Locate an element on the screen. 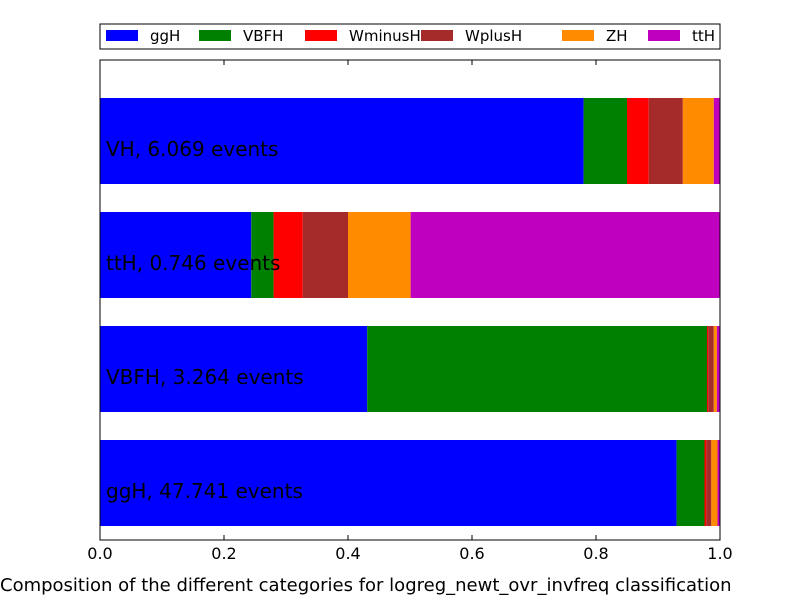  category-label: VBFH, 3.264 events is located at coordinates (205, 377).